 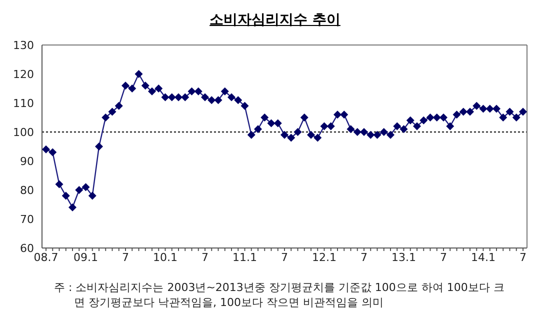 I want to click on y-tick-label: 70, so click(x=27, y=219).